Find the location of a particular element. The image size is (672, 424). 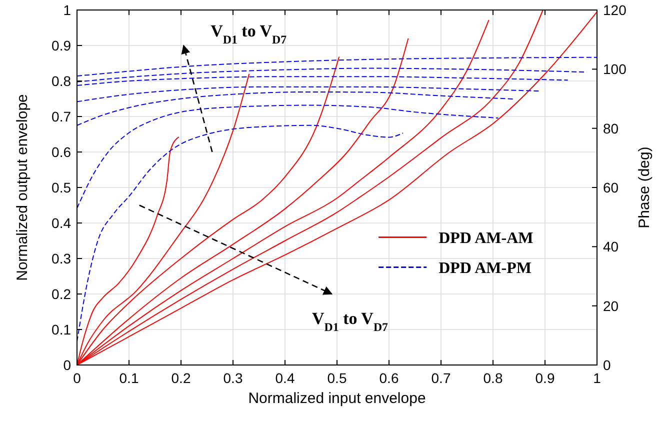

y2-tick-label: 120 is located at coordinates (615, 10).